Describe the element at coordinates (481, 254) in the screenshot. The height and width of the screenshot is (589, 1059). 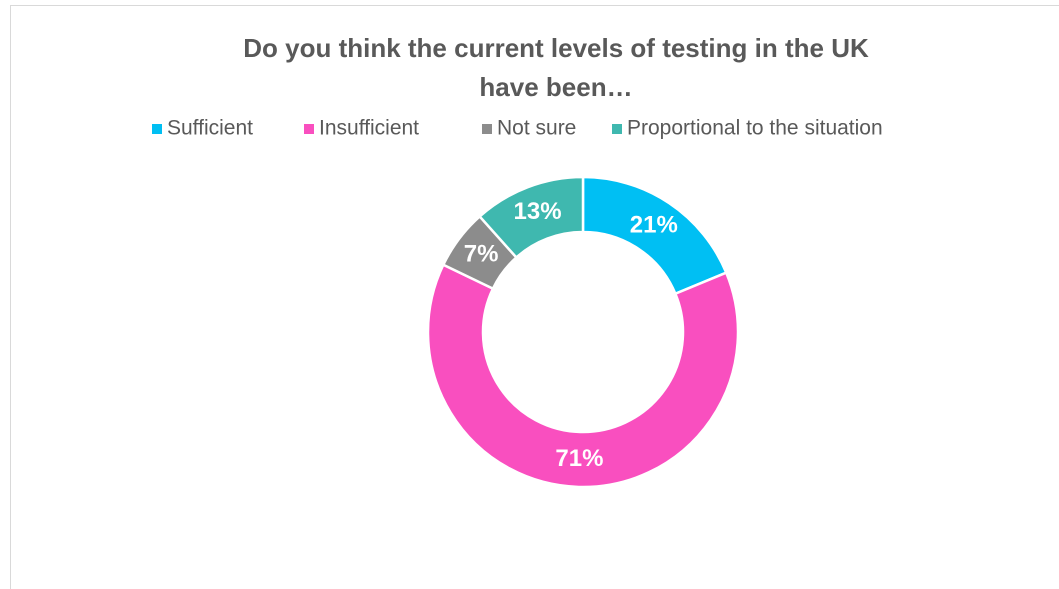
I see `data-label: 7%` at that location.